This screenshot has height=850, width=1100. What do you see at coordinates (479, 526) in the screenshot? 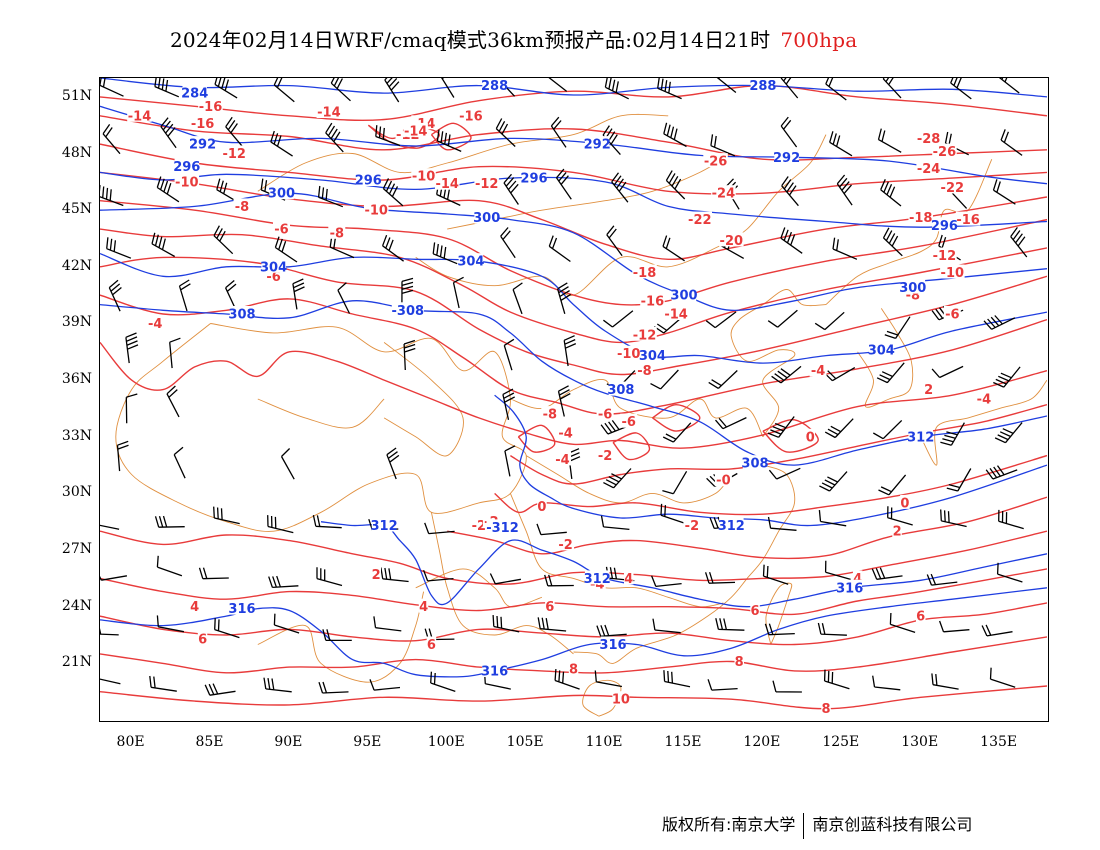
I see `contour-label: -2` at bounding box center [479, 526].